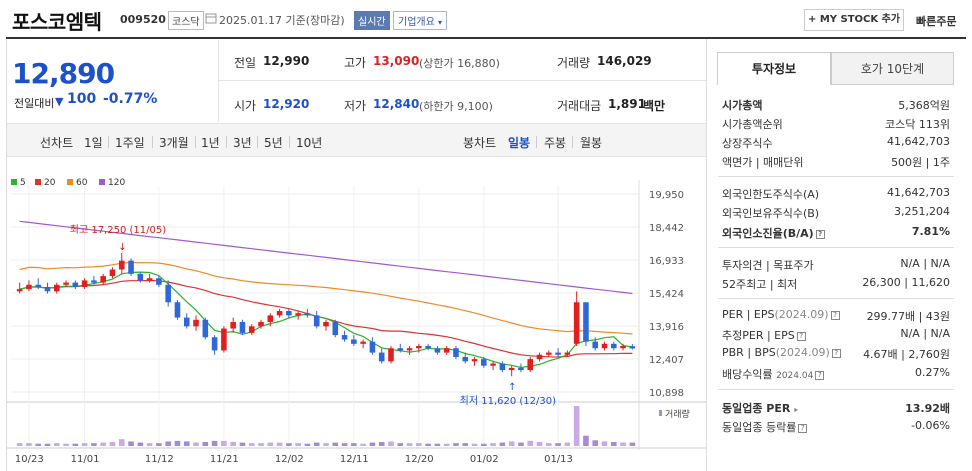 This screenshot has width=972, height=471. What do you see at coordinates (356, 140) in the screenshot?
I see `period-toolbar` at bounding box center [356, 140].